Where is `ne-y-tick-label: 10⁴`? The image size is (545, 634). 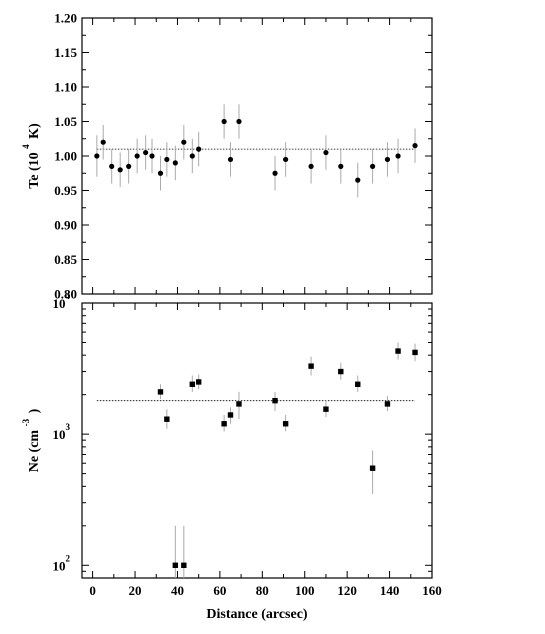 ne-y-tick-label: 10⁴ is located at coordinates (62, 301).